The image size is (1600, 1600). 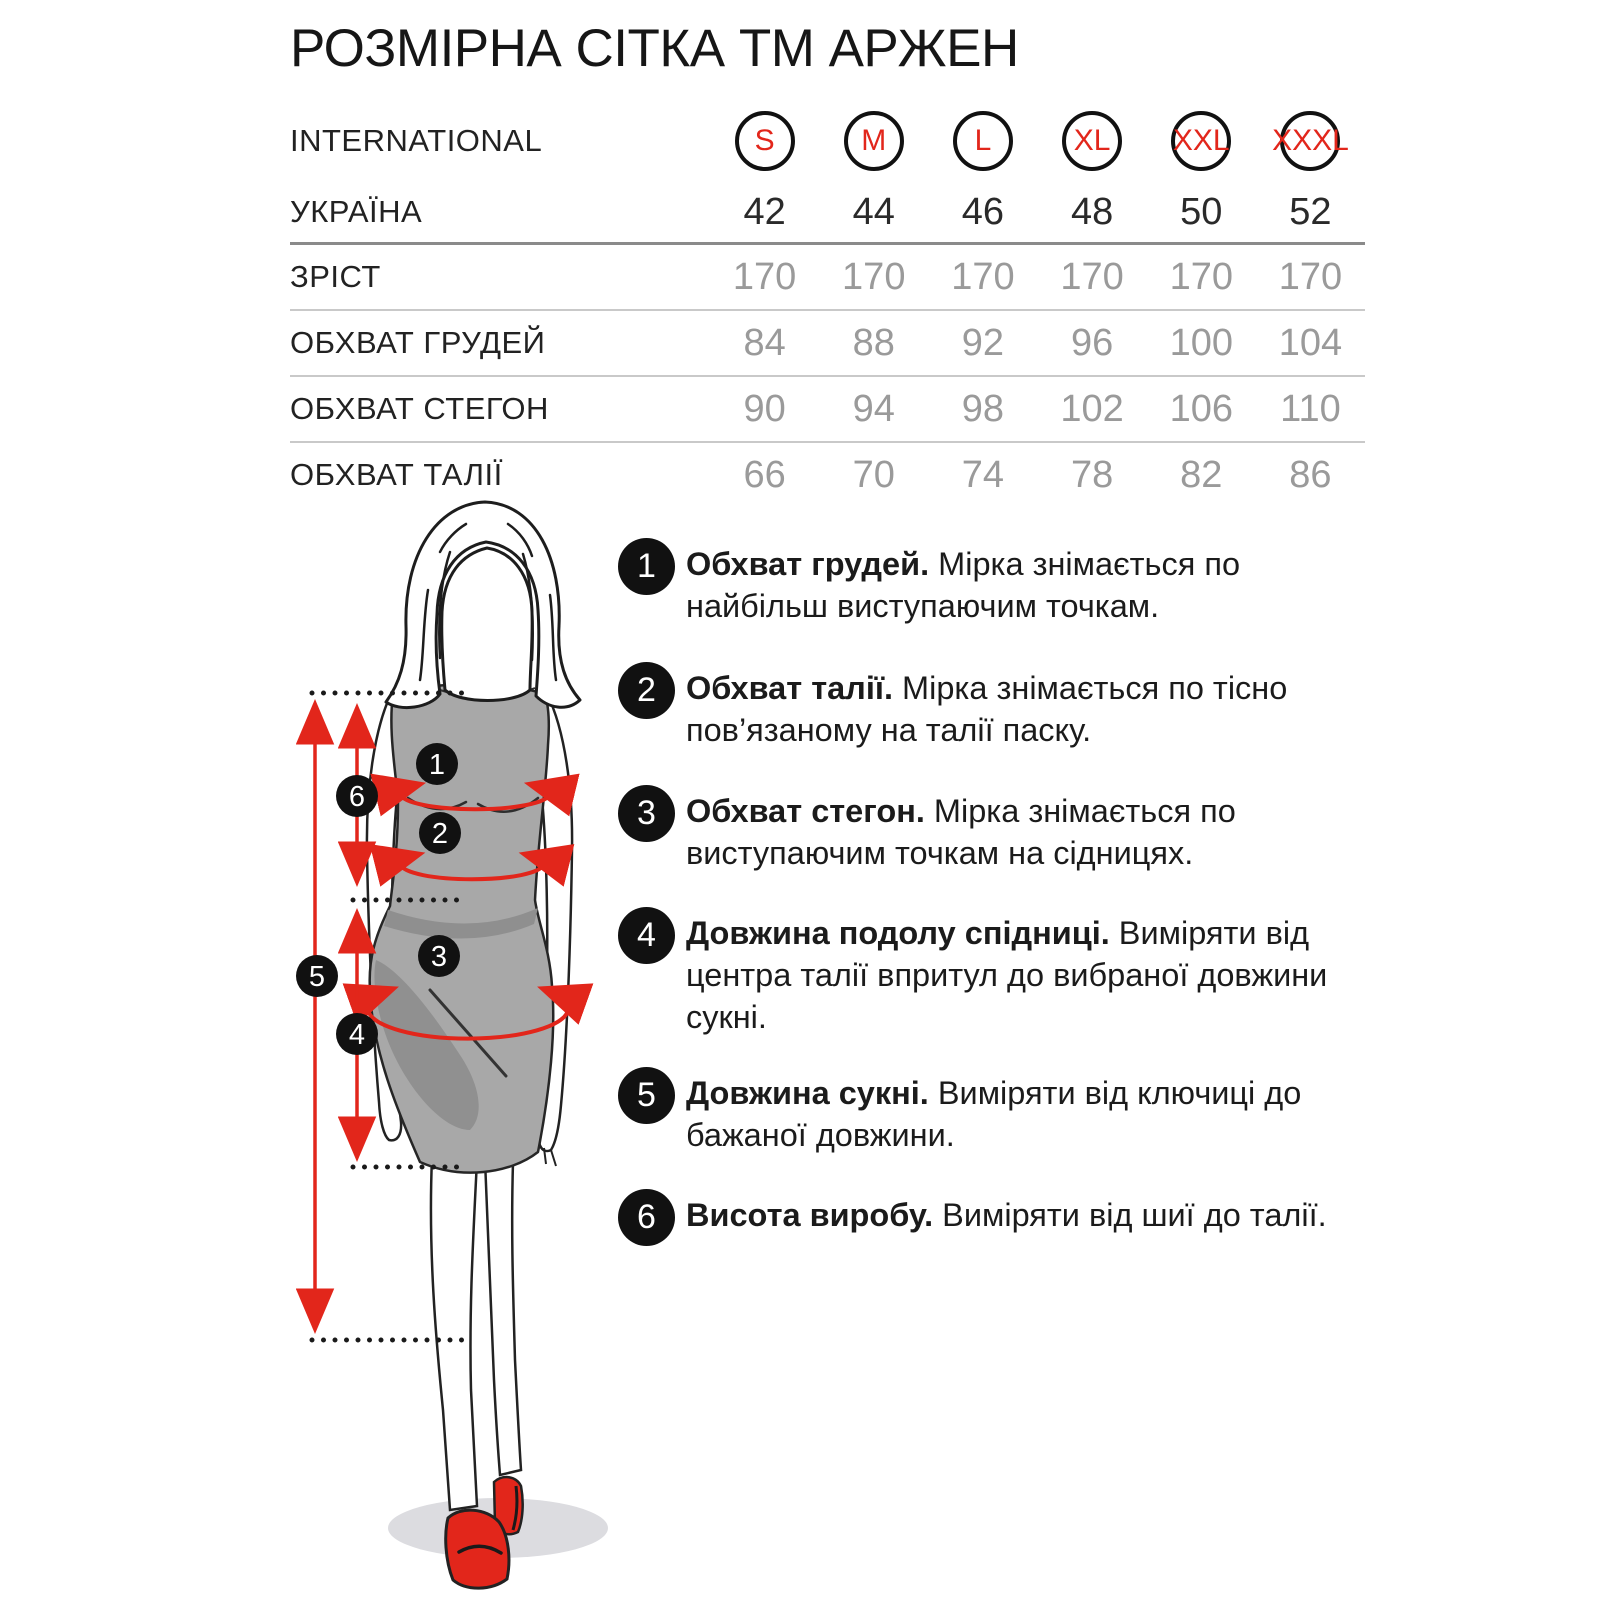 What do you see at coordinates (416, 140) in the screenshot?
I see `row-label-international: INTERNATIONAL` at bounding box center [416, 140].